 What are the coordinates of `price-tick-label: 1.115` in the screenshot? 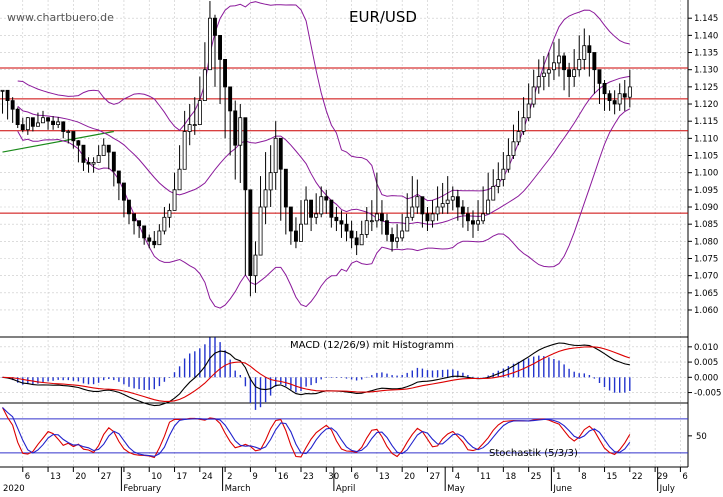 It's located at (706, 122).